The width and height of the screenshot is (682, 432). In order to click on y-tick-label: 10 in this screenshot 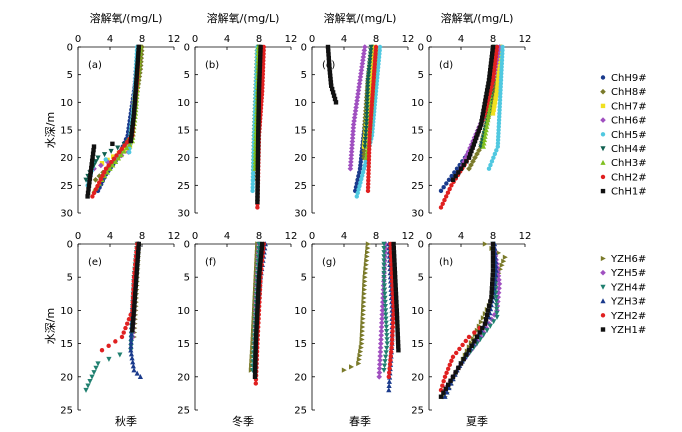, I will do `click(417, 311)`.